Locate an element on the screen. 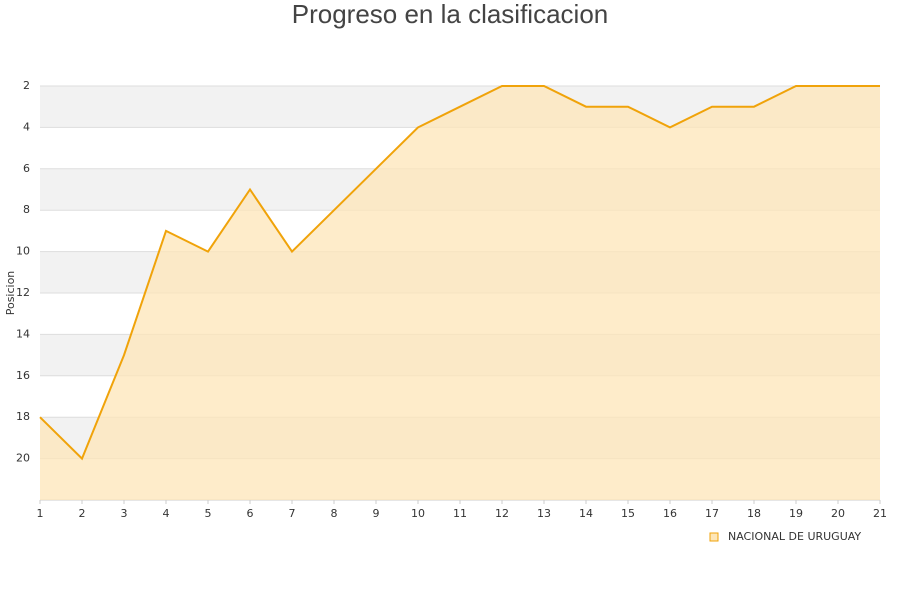 Image resolution: width=900 pixels, height=600 pixels. x-tick-label: 19 is located at coordinates (796, 513).